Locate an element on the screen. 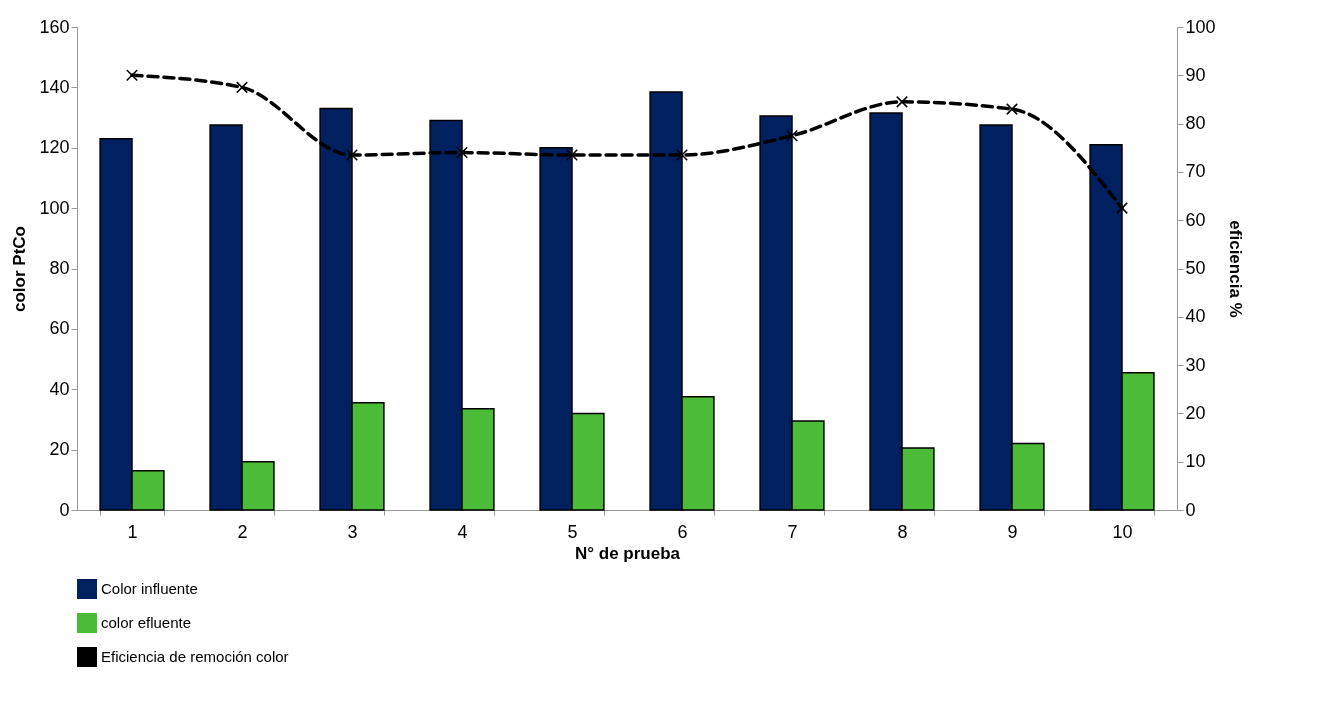 The width and height of the screenshot is (1320, 703). x-tick-label: 8 is located at coordinates (902, 531).